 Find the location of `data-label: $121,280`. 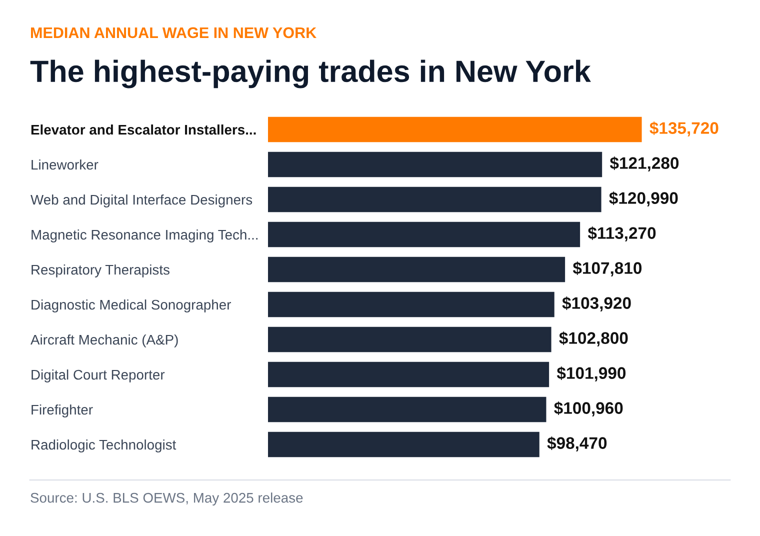

data-label: $121,280 is located at coordinates (644, 164).